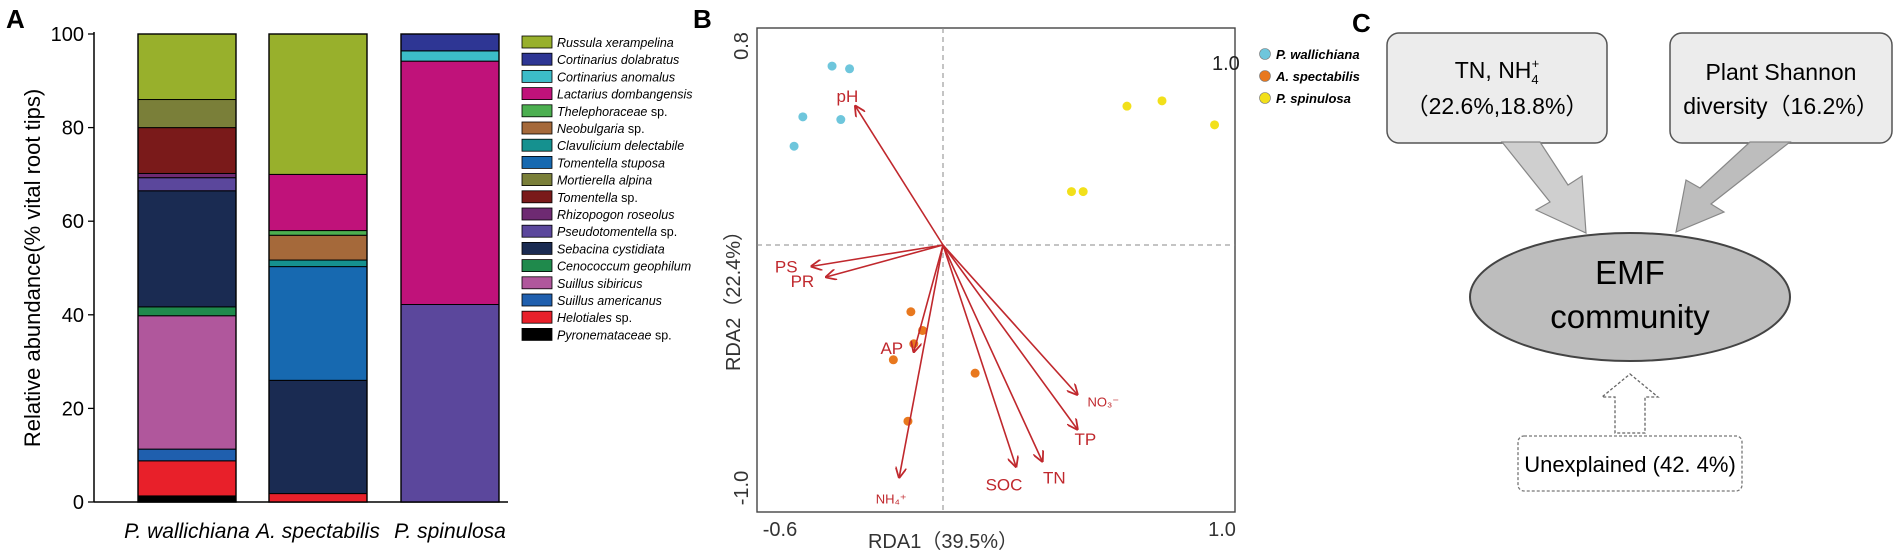 The width and height of the screenshot is (1904, 554). What do you see at coordinates (67, 35) in the screenshot?
I see `panel-a-y-tick-label: 100` at bounding box center [67, 35].